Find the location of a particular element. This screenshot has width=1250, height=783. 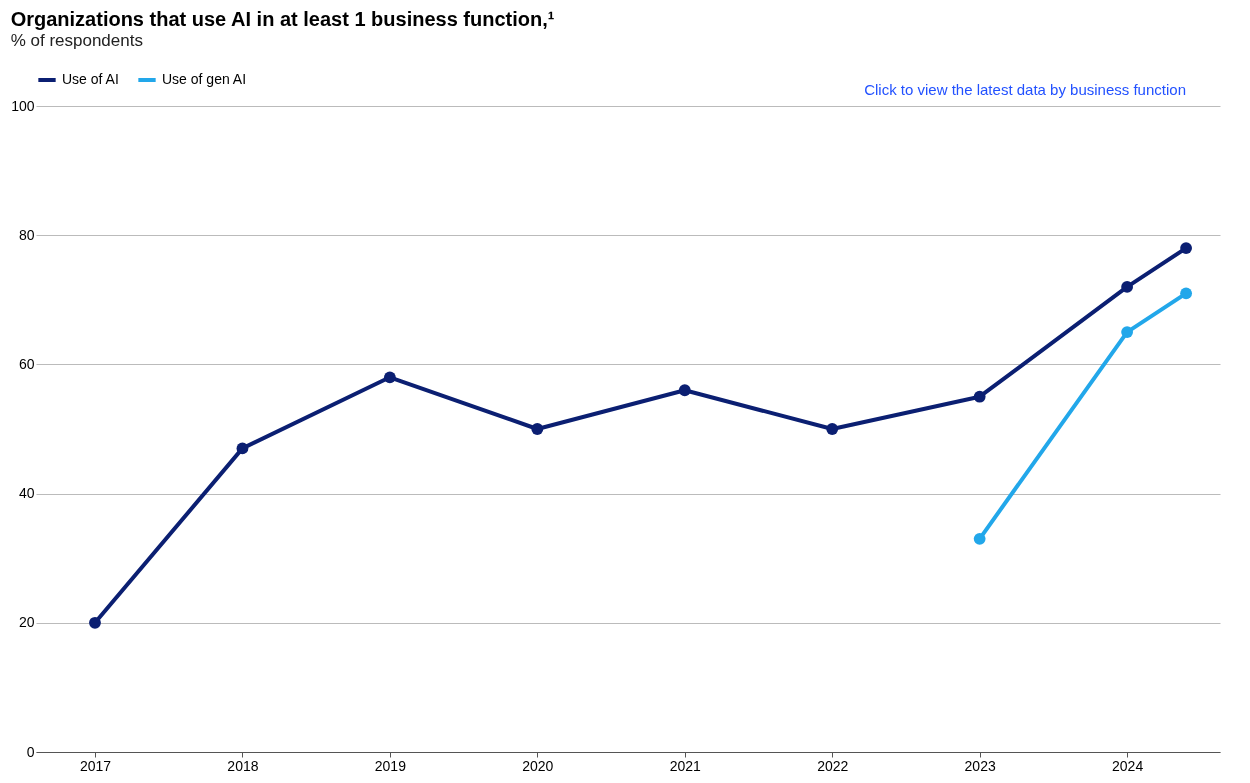

x-tick-label: 2022 is located at coordinates (833, 765).